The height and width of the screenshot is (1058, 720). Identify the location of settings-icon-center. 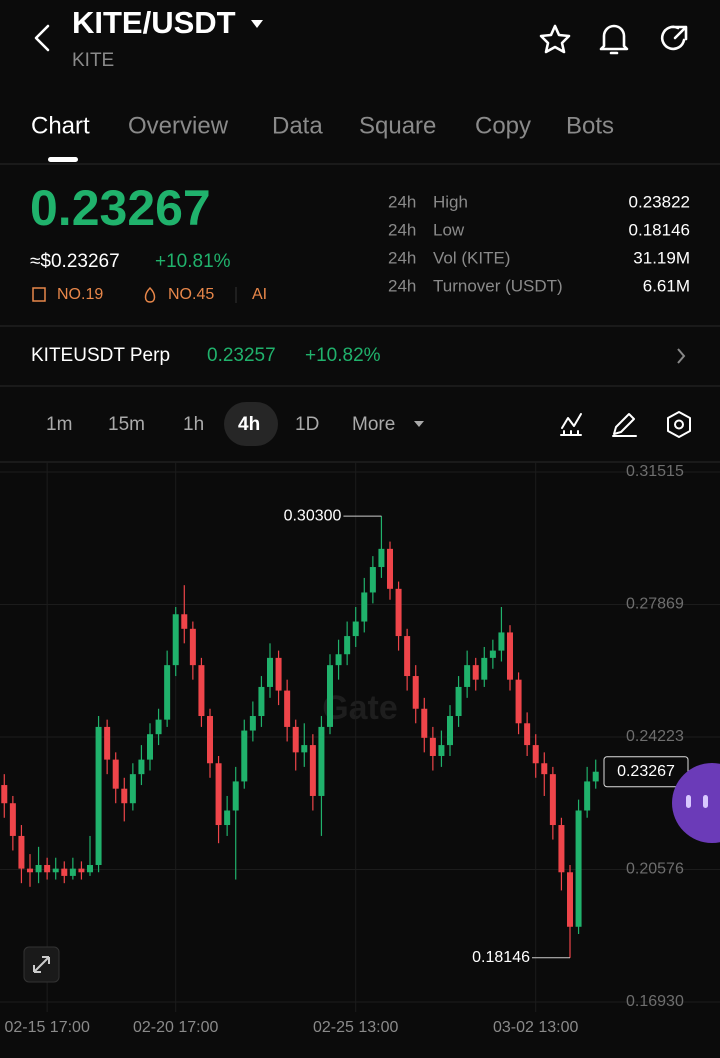
(679, 424).